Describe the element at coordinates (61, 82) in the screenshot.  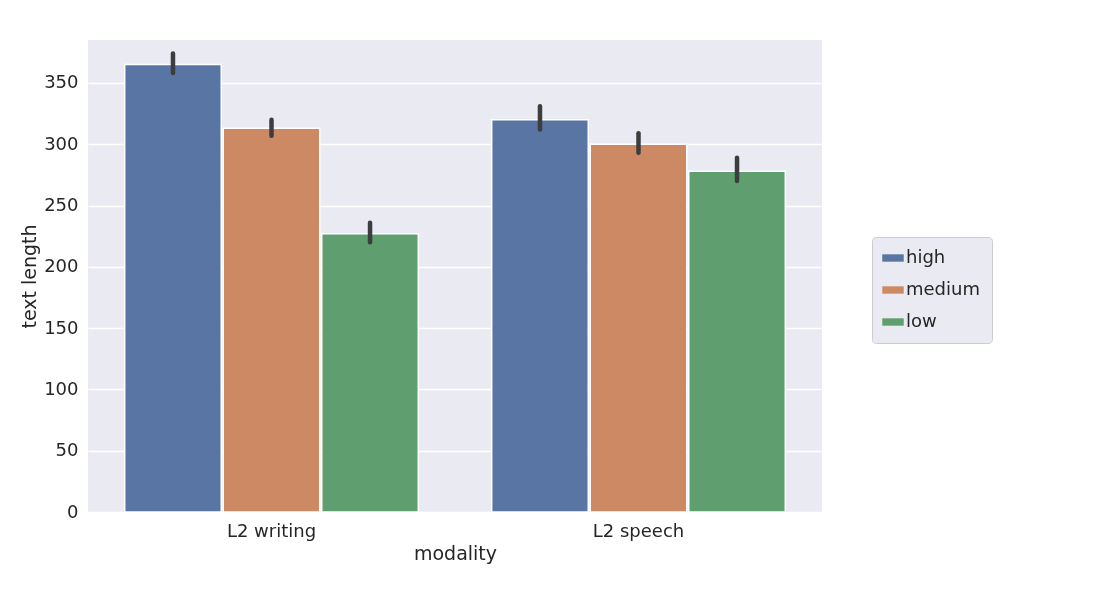
I see `y-tick-label: 350` at that location.